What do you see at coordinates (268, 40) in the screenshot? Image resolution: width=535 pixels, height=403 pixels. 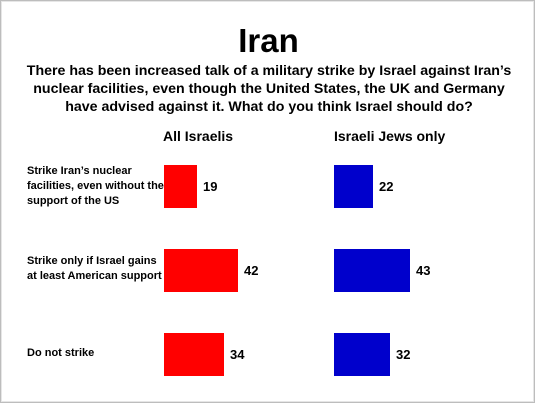 I see `chart-title: Iran` at bounding box center [268, 40].